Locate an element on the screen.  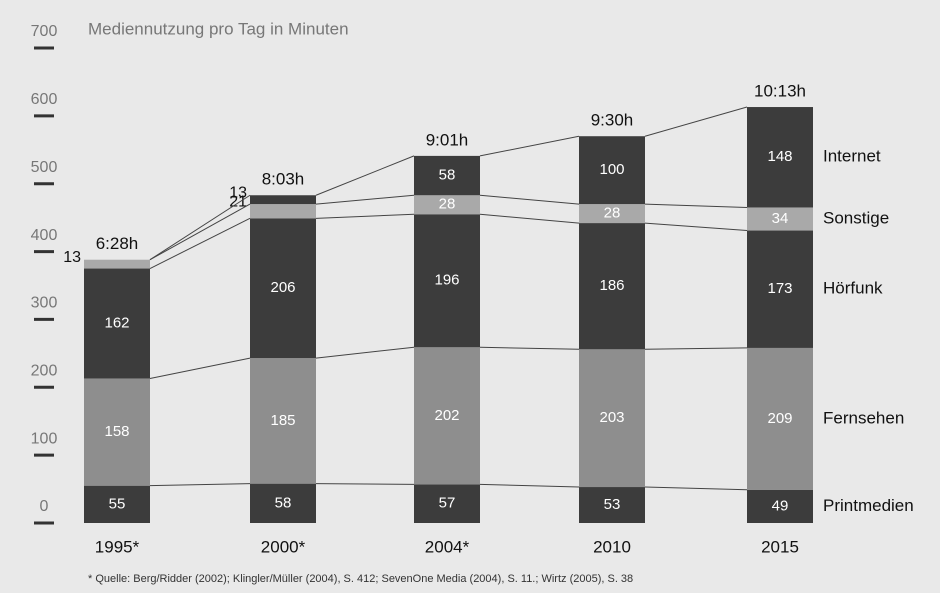
value-label: 55 is located at coordinates (117, 503).